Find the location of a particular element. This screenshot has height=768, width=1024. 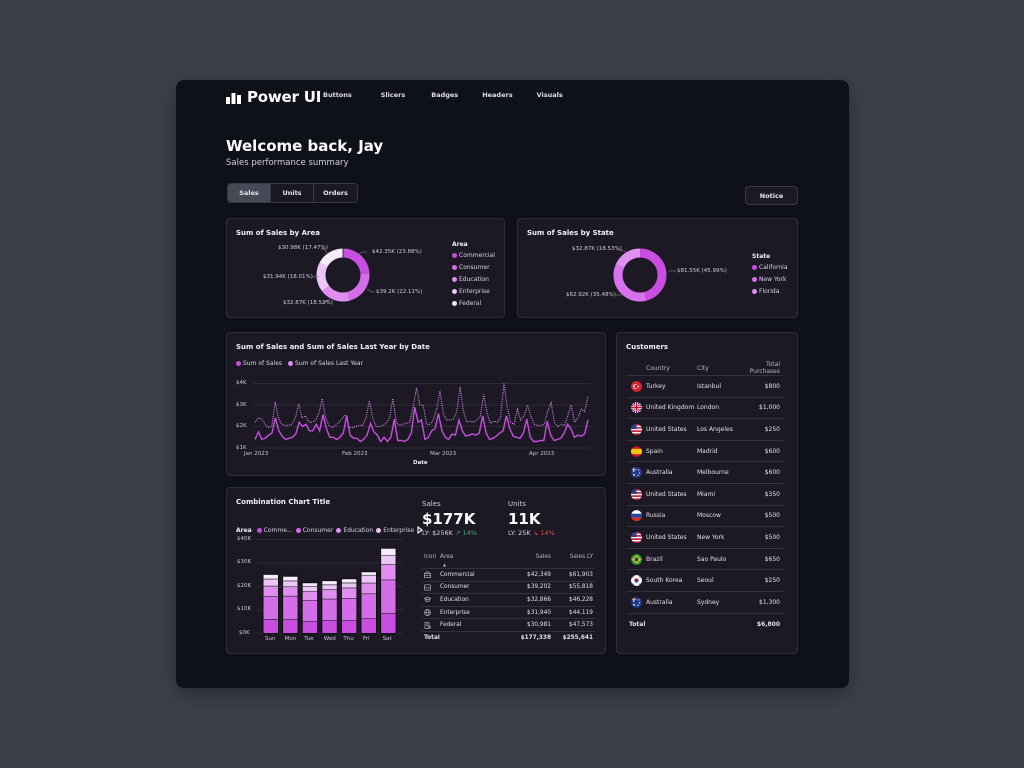

area-legend-title: Area is located at coordinates (460, 244).